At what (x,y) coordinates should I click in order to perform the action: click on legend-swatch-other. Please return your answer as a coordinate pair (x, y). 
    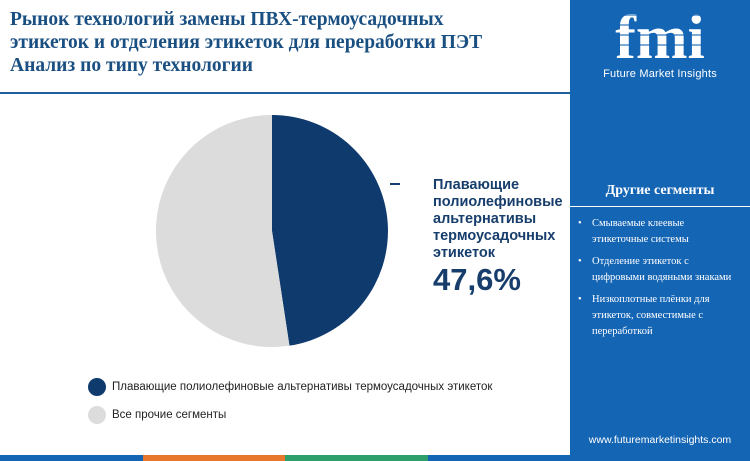
    Looking at the image, I should click on (97, 415).